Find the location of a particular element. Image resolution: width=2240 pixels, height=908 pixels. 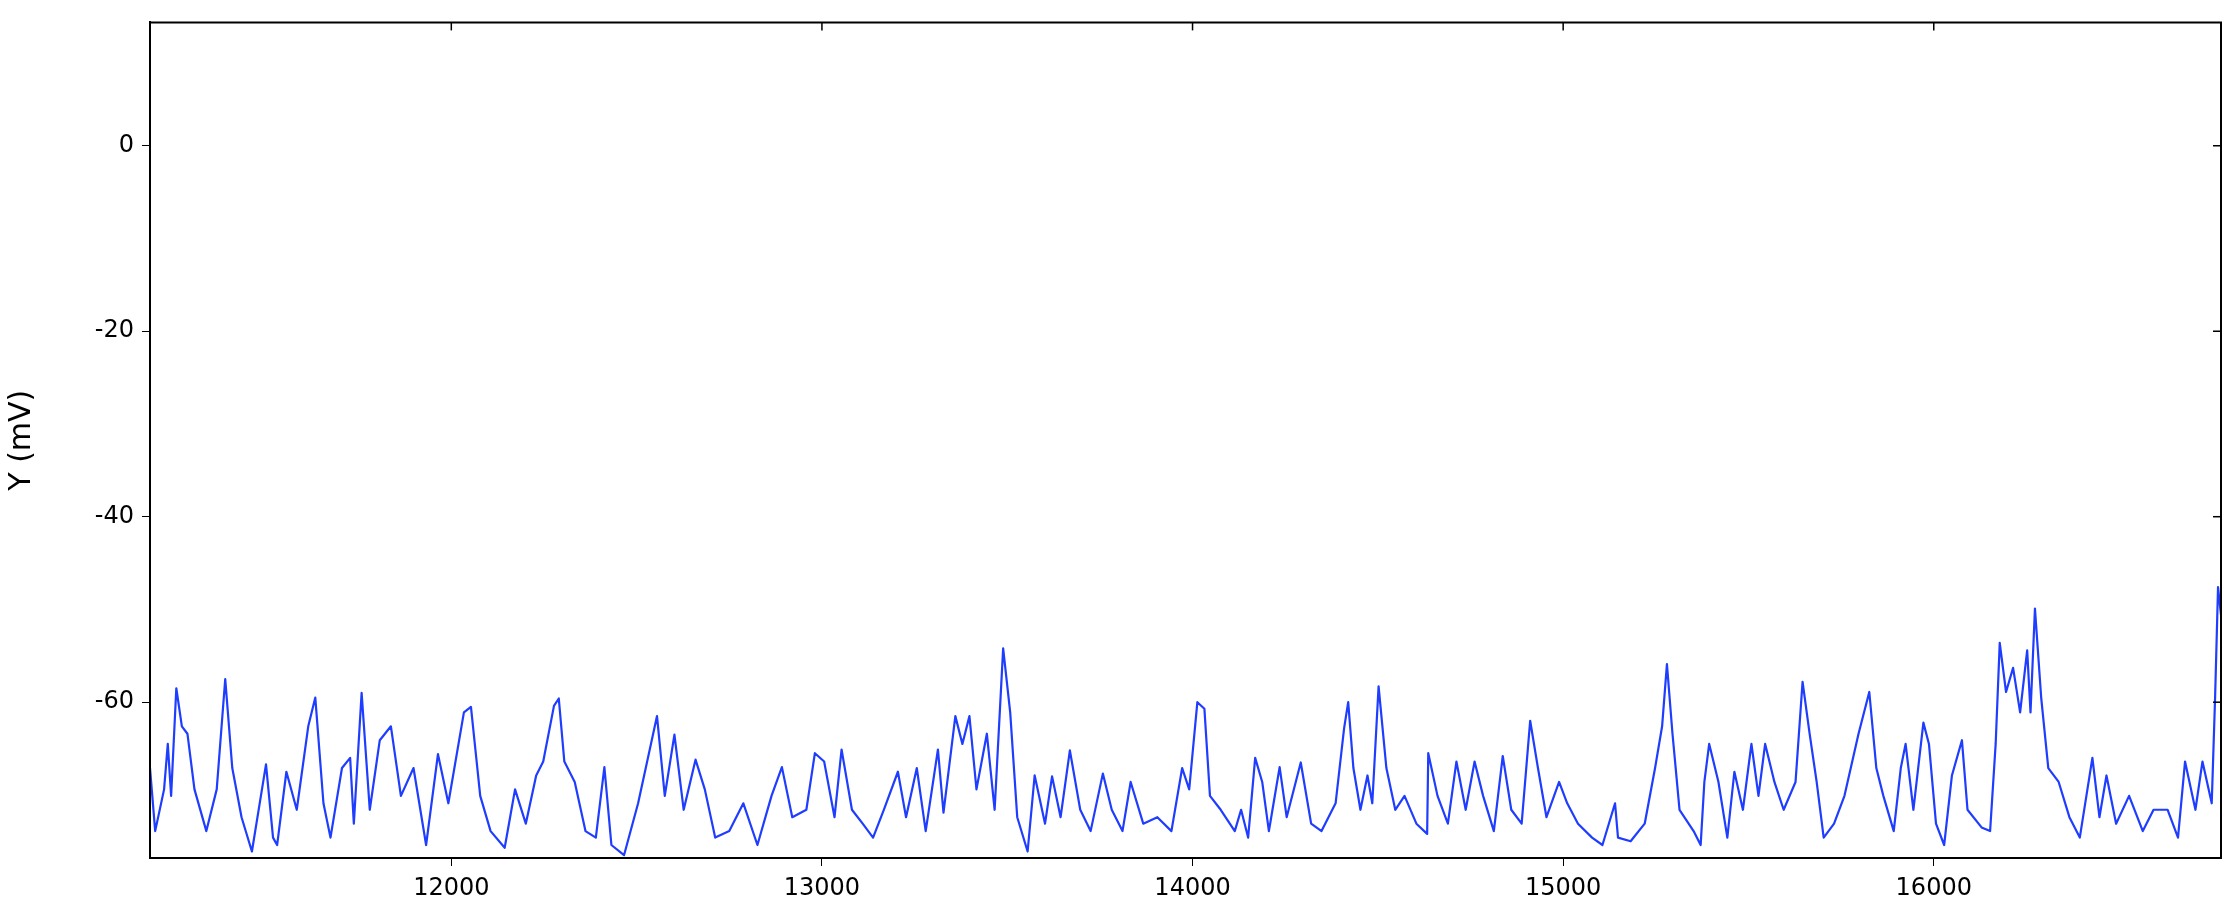

y-tick-label: 0 is located at coordinates (126, 143).